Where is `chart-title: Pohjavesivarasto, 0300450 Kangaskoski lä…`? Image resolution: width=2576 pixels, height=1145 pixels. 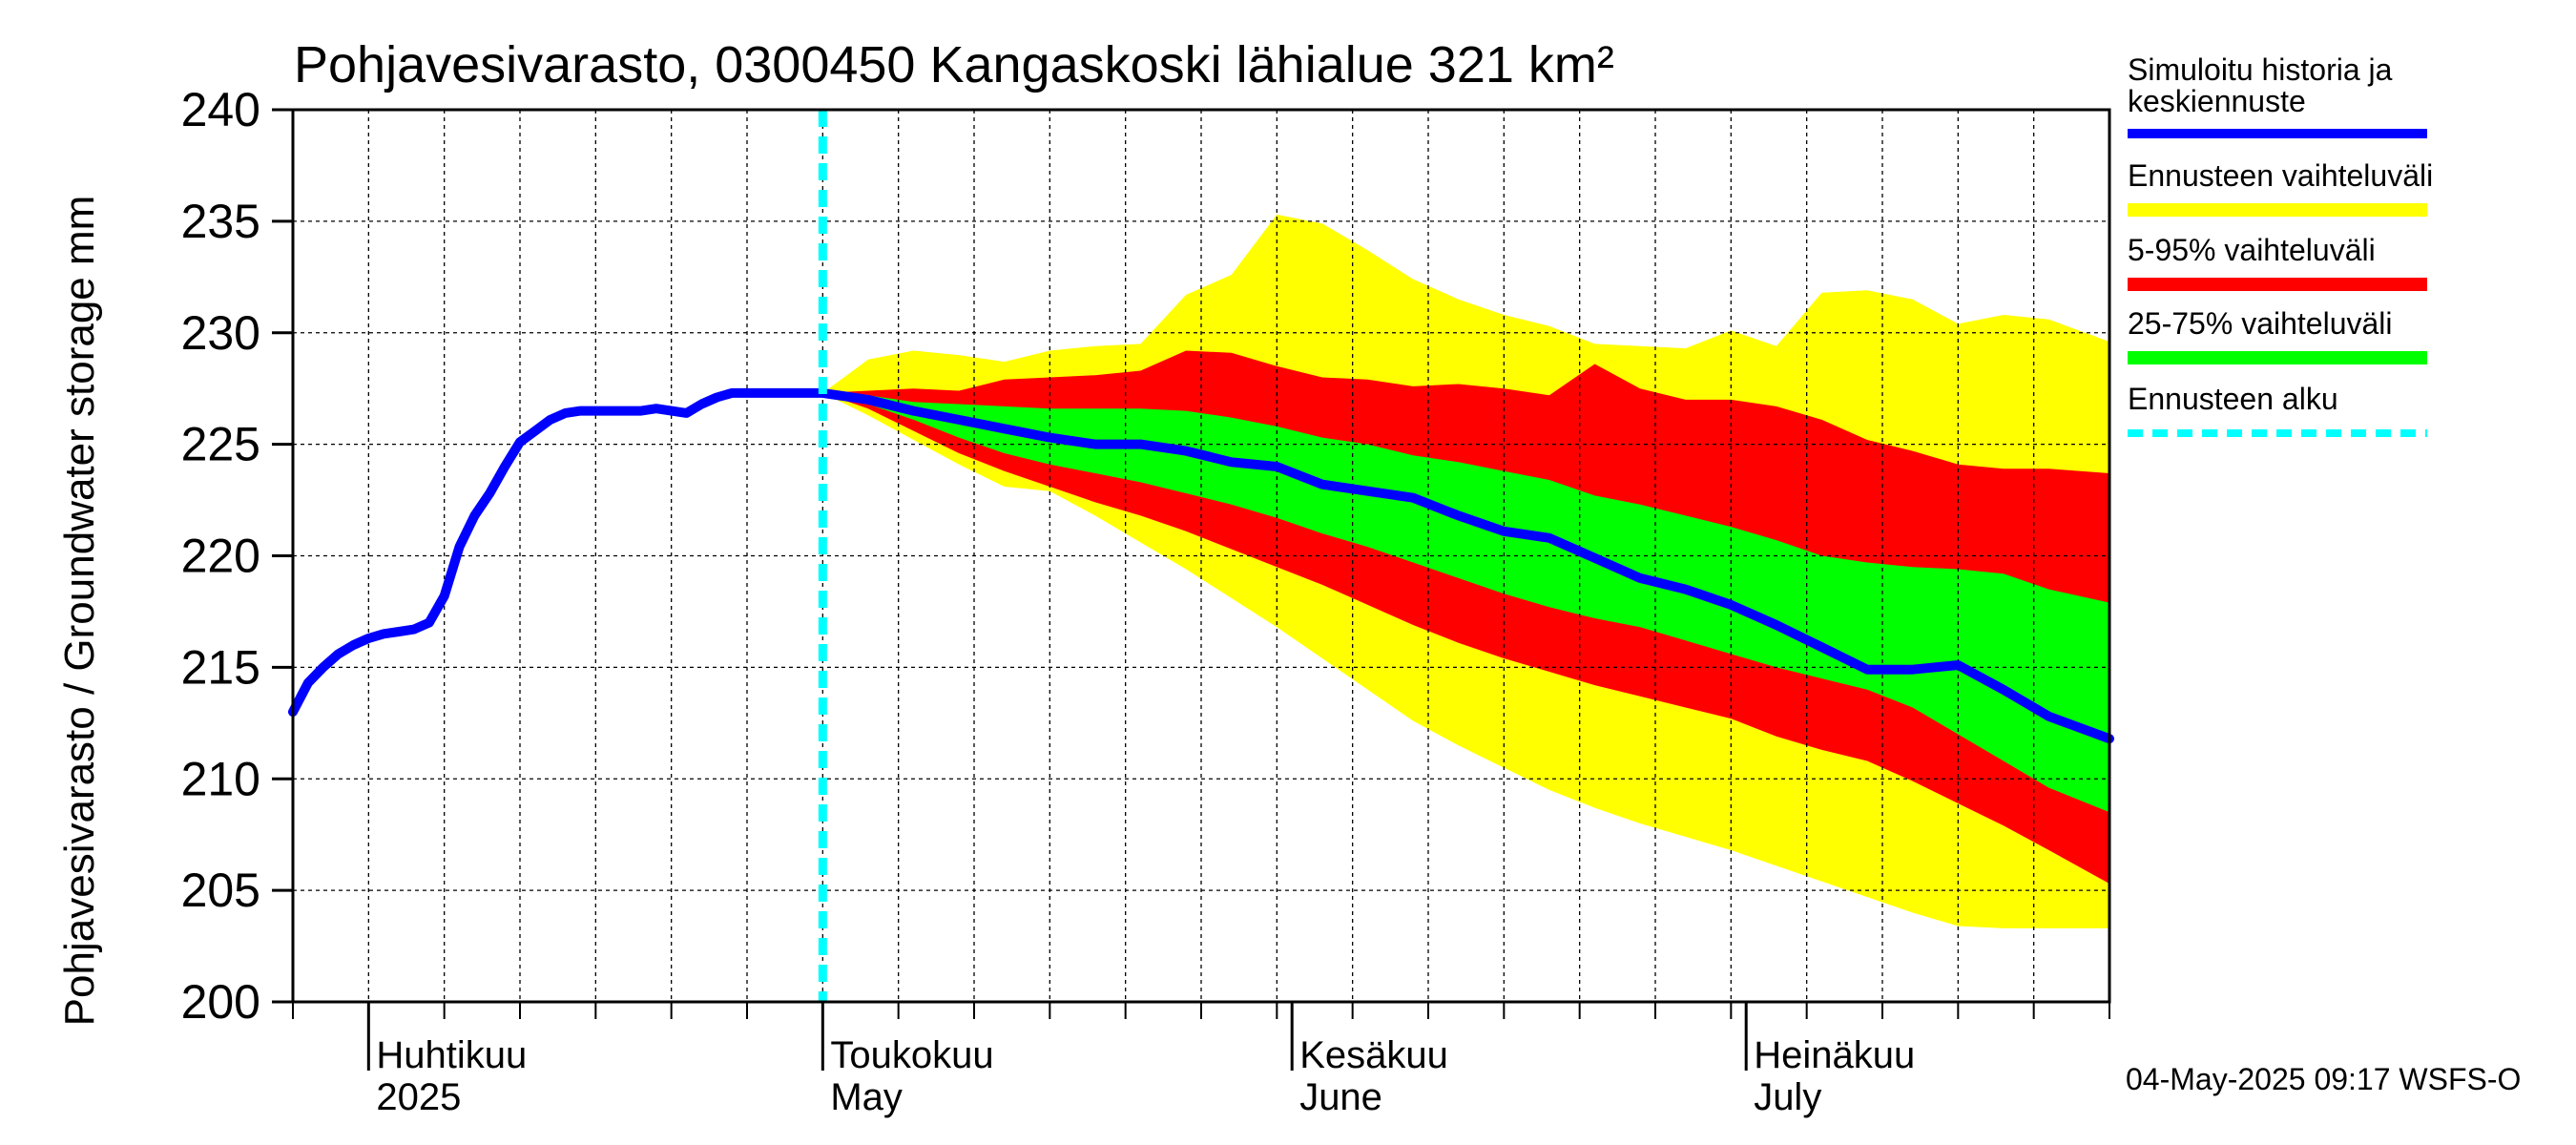
chart-title: Pohjavesivarasto, 0300450 Kangaskoski lä… is located at coordinates (954, 65).